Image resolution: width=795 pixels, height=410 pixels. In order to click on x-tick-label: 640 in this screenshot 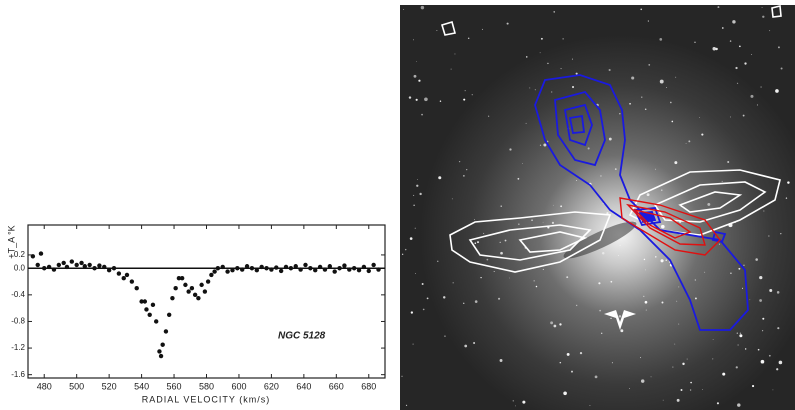, I will do `click(303, 386)`.